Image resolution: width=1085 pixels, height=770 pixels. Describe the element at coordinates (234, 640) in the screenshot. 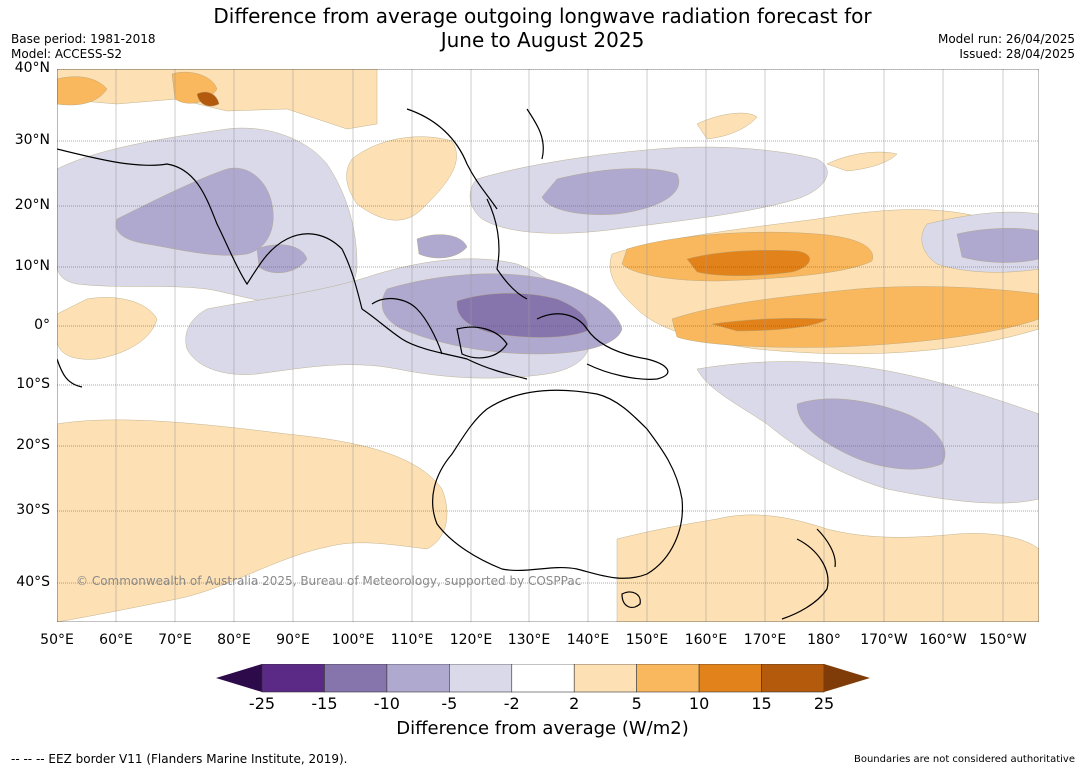

I see `longitude-label: 80°E` at that location.